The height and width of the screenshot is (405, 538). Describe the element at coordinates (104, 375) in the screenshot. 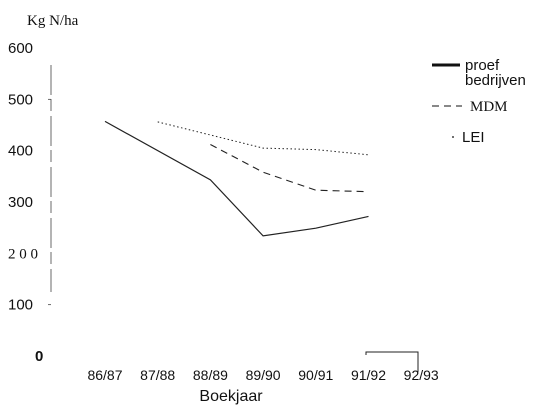

I see `x-tick-label-0: 86/87` at that location.